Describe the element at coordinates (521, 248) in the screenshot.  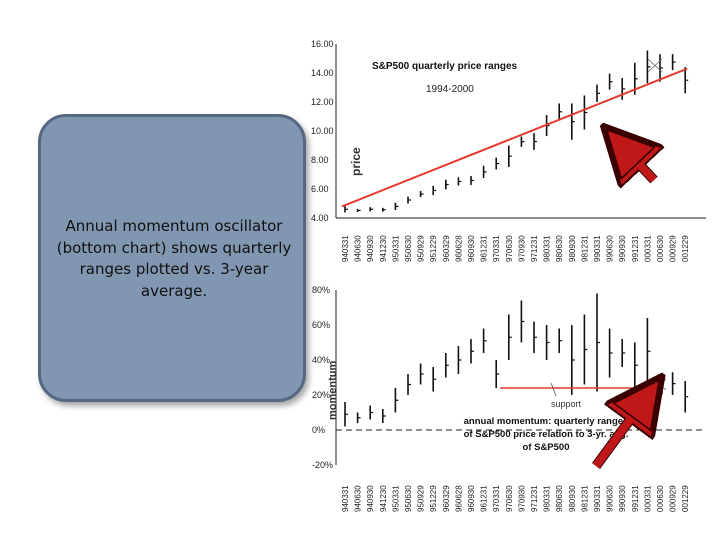
I see `price-x-tick: 970930` at that location.